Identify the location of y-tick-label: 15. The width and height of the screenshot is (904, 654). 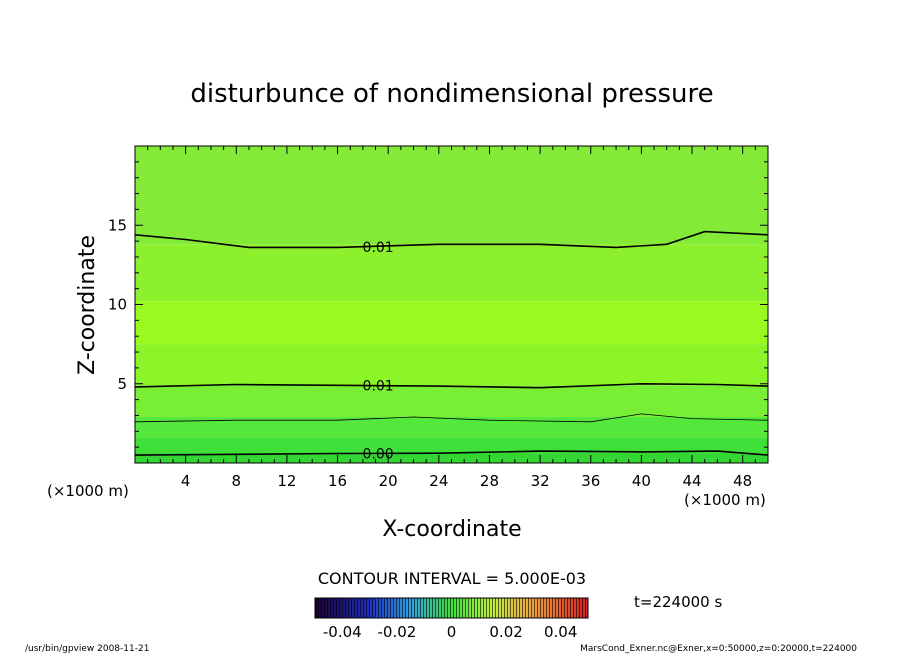
(117, 225).